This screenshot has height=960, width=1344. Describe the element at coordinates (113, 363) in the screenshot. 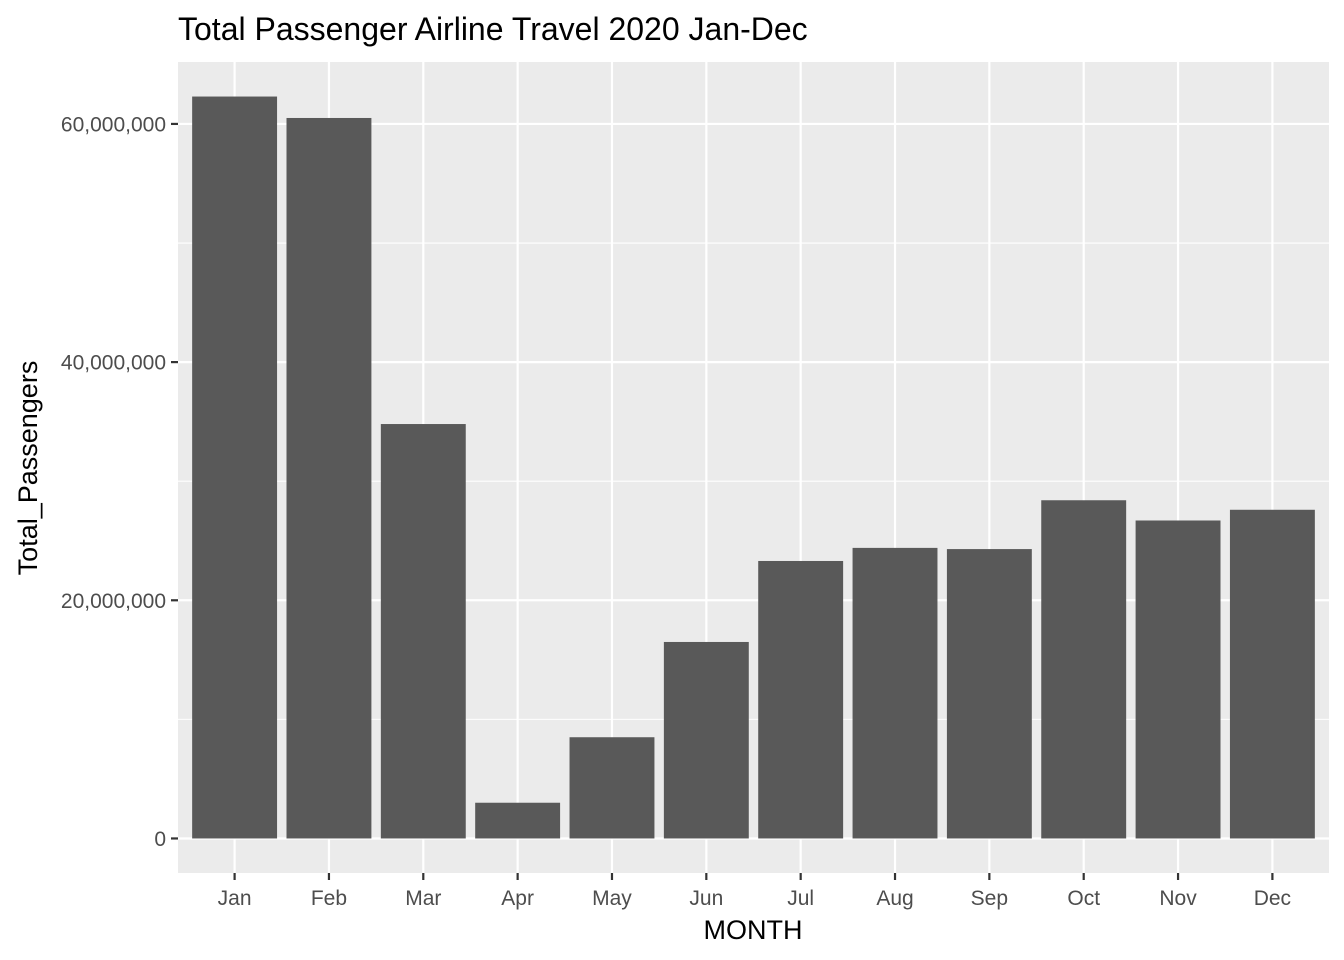

I see `y-tick-label: 40,000,000` at that location.